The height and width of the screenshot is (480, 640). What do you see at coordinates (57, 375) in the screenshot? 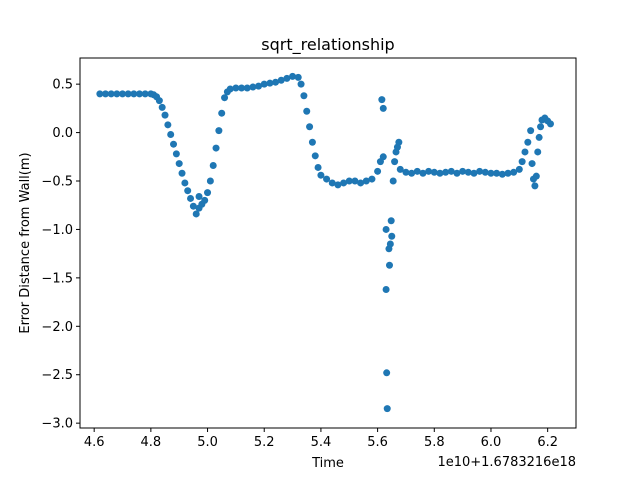
I see `y-tick-label: −2.5` at bounding box center [57, 375].